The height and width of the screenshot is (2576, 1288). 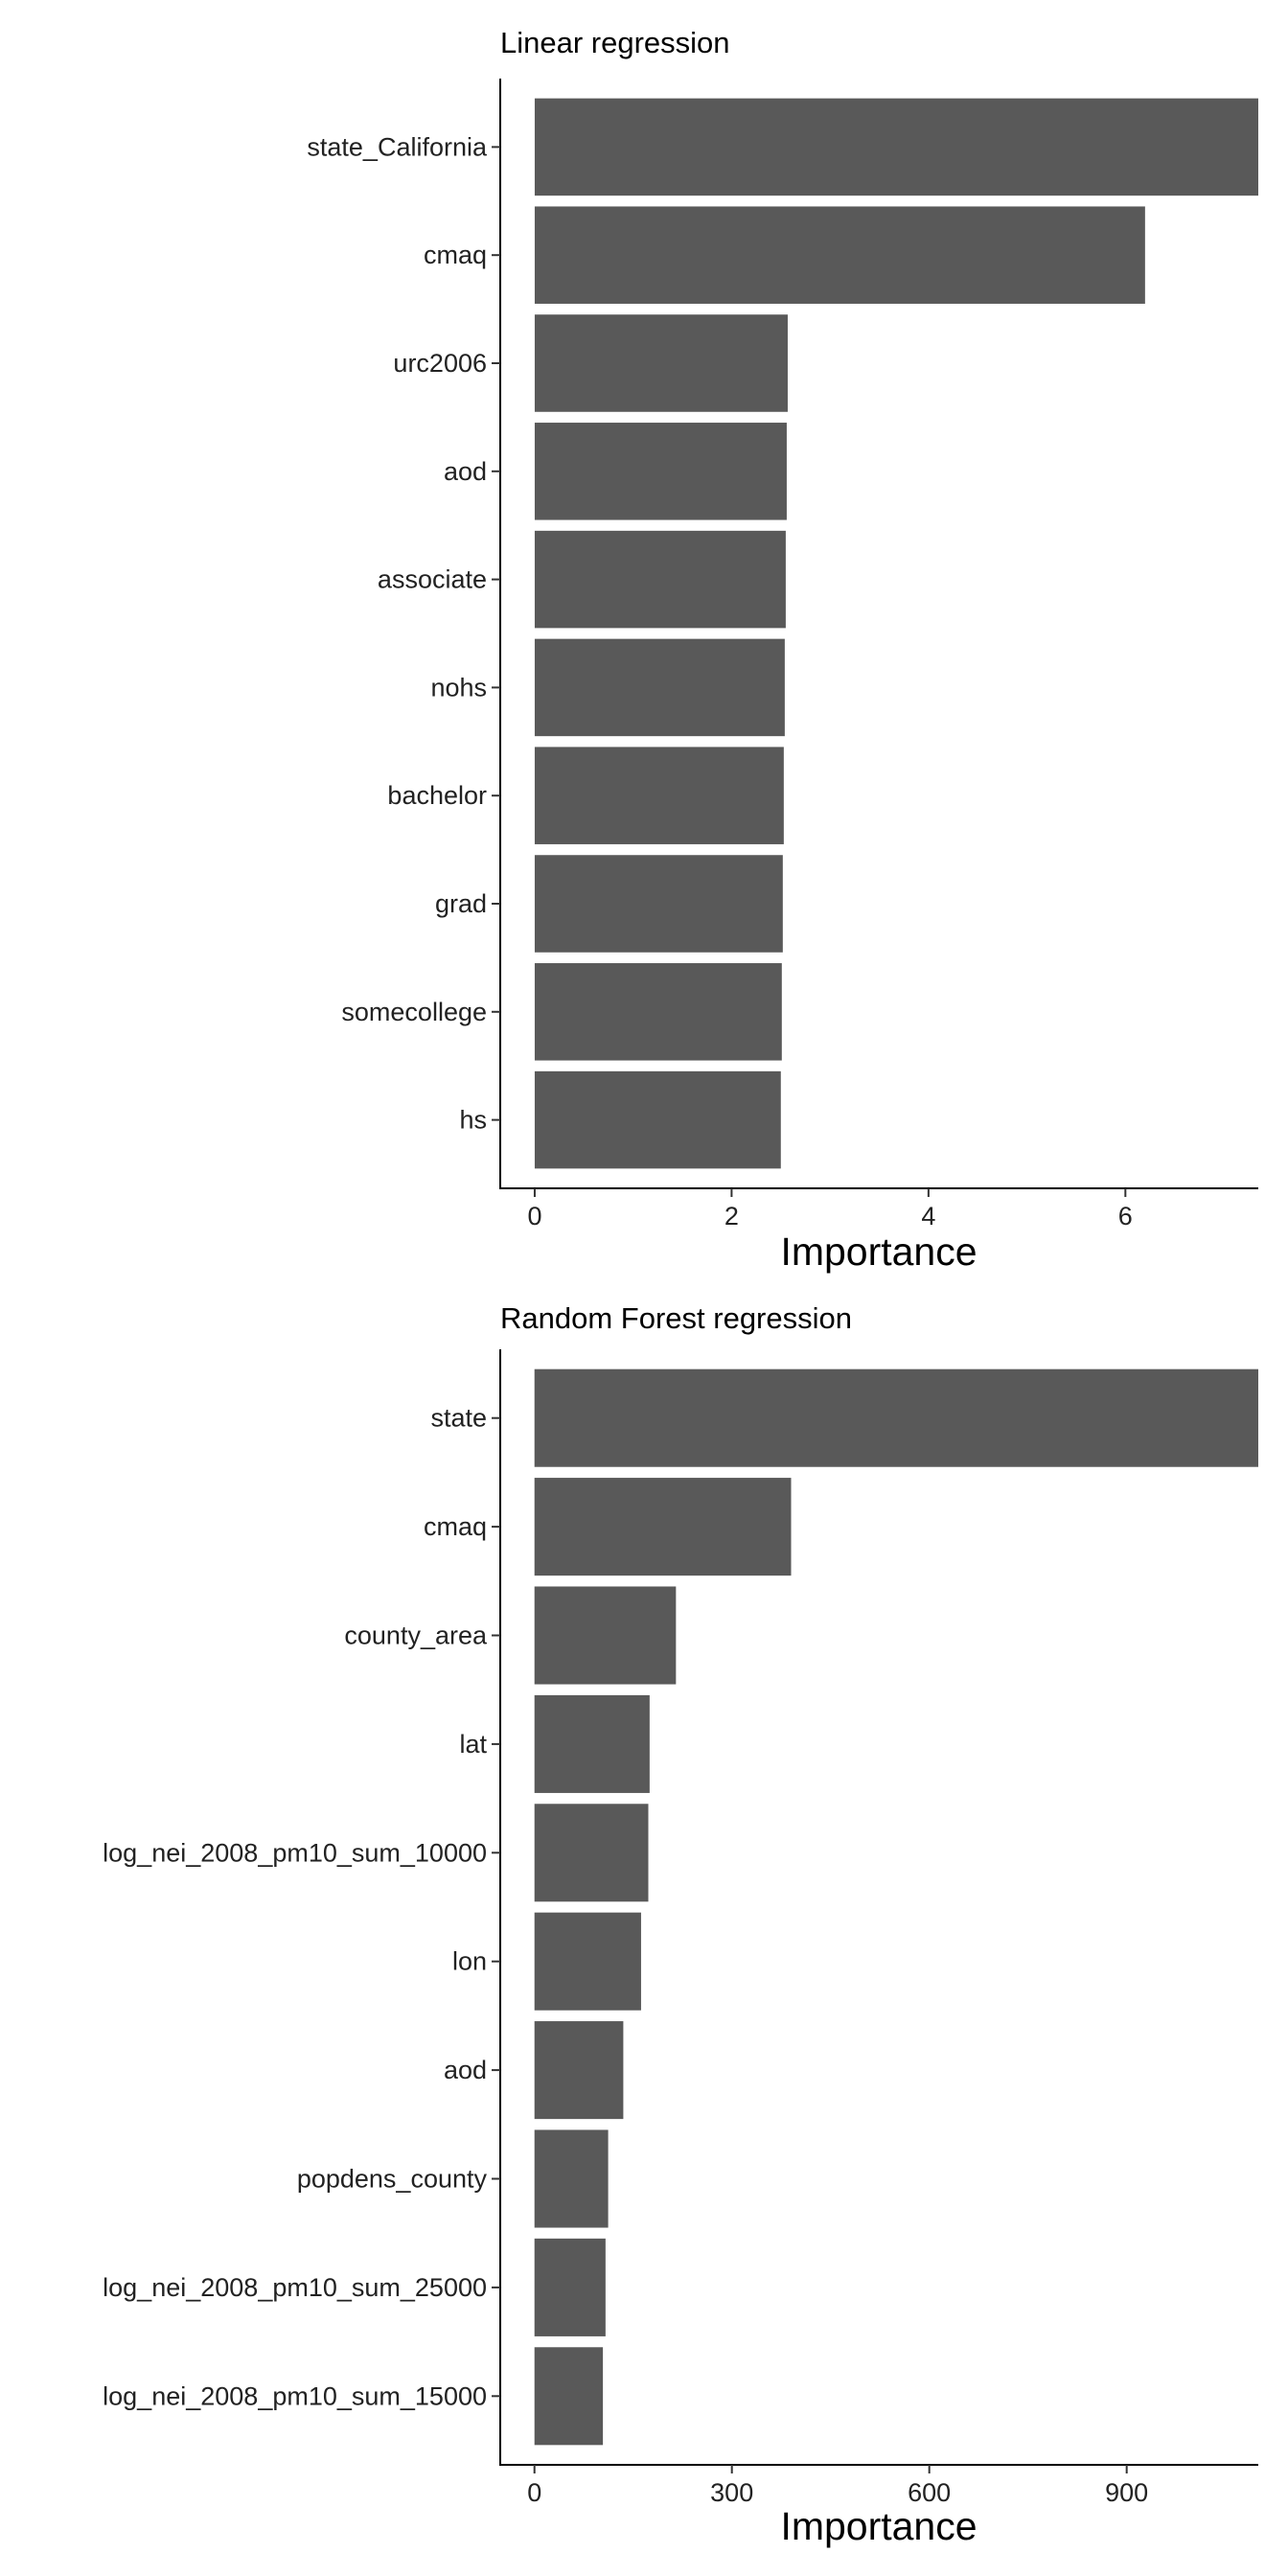 What do you see at coordinates (929, 2492) in the screenshot?
I see `x-tick-label: 600` at bounding box center [929, 2492].